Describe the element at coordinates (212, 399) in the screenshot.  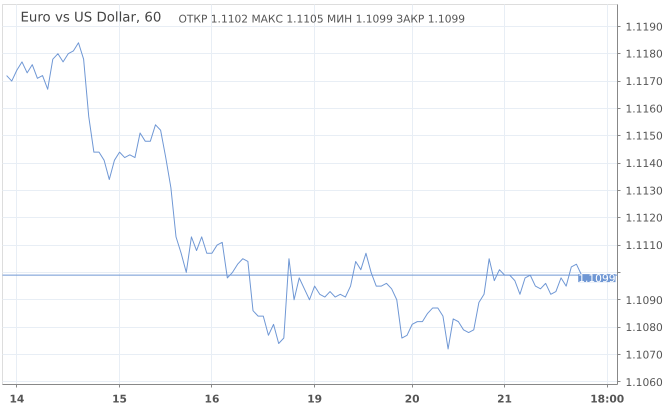
I see `x-tick-label: 16` at that location.